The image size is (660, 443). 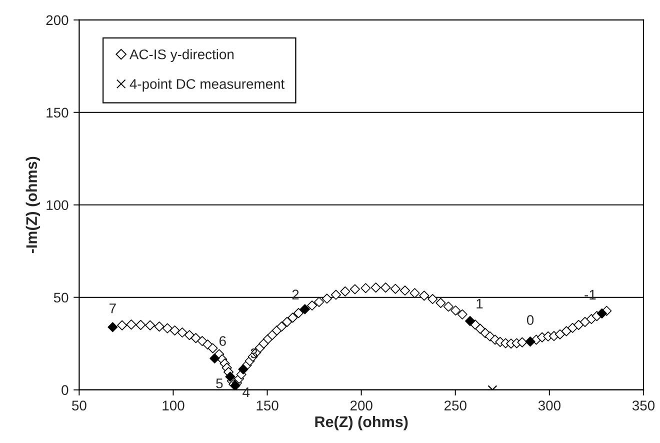 I want to click on x-tick-label: 350, so click(x=643, y=405).